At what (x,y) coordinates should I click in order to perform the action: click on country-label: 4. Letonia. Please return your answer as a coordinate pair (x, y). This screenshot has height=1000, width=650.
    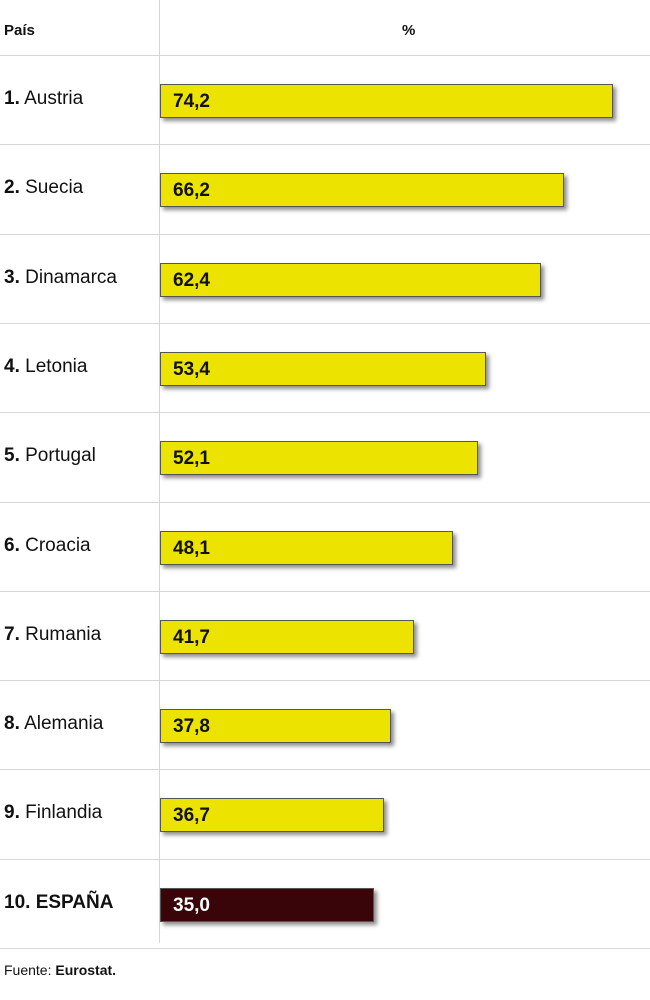
    Looking at the image, I should click on (45, 367).